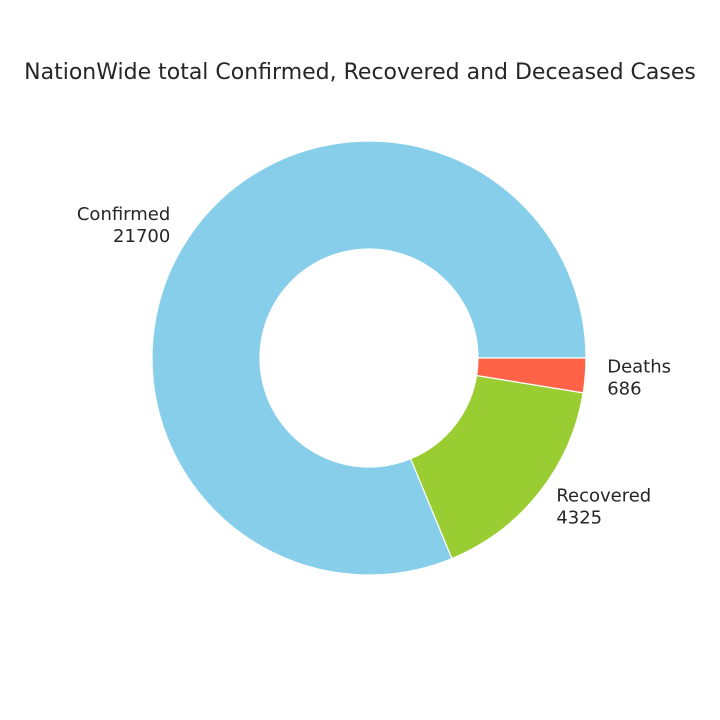 The width and height of the screenshot is (720, 720). What do you see at coordinates (639, 366) in the screenshot?
I see `slice-category-label: Deaths` at bounding box center [639, 366].